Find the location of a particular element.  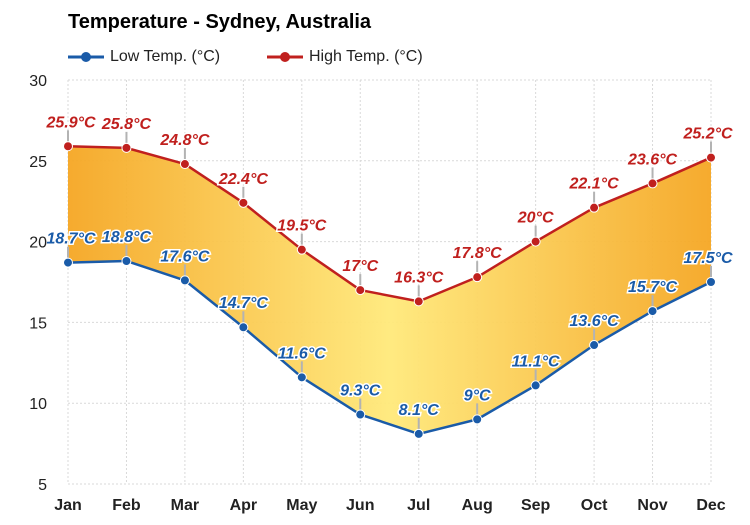

high-temp-data-label: 22.1°C is located at coordinates (594, 184).